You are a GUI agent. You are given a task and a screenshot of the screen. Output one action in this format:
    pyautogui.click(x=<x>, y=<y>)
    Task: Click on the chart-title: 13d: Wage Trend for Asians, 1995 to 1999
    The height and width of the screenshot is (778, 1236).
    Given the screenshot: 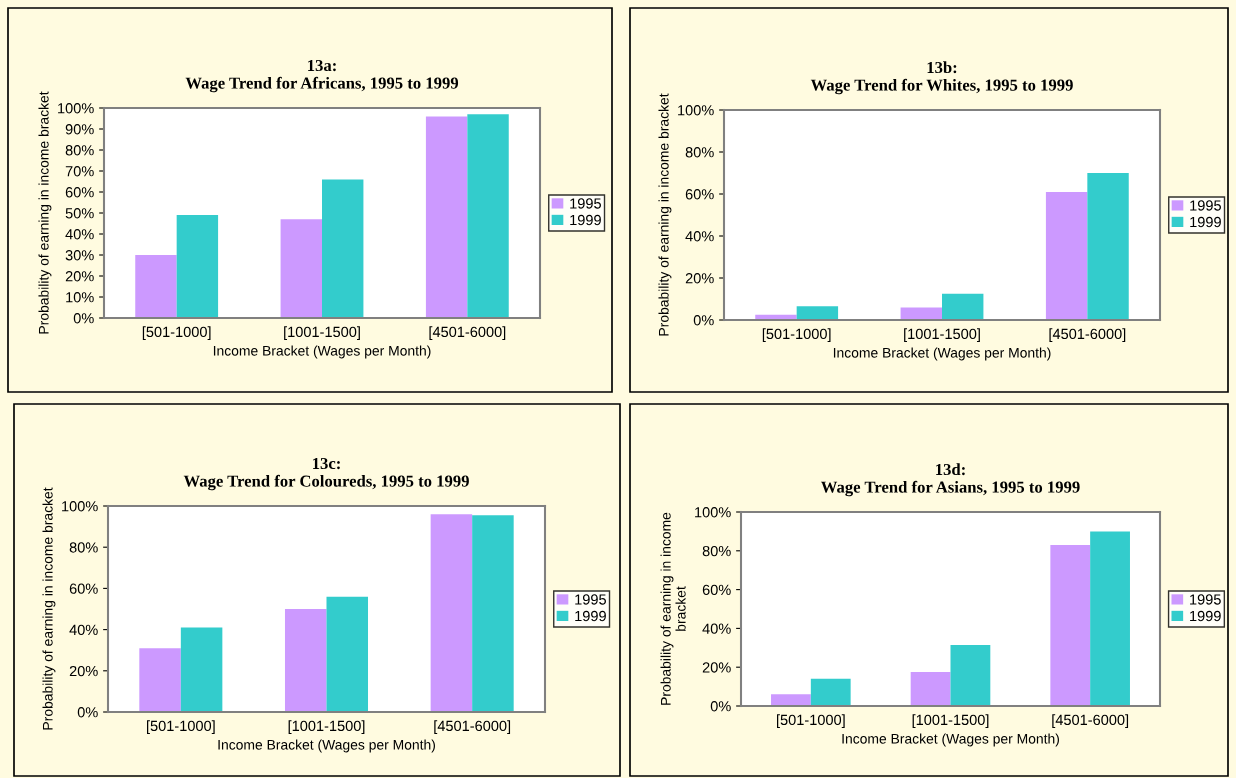 What is the action you would take?
    pyautogui.click(x=950, y=480)
    